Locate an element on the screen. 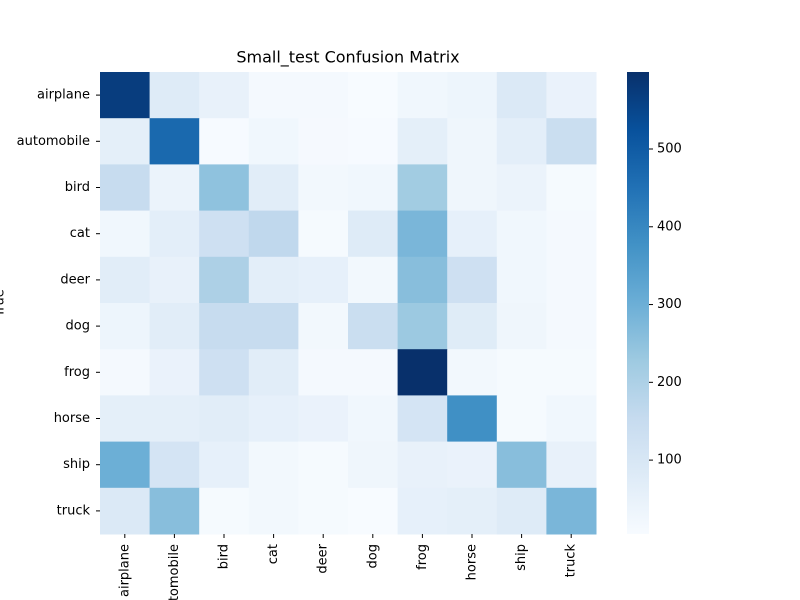 The width and height of the screenshot is (800, 600). y-tick-label: dog is located at coordinates (78, 326).